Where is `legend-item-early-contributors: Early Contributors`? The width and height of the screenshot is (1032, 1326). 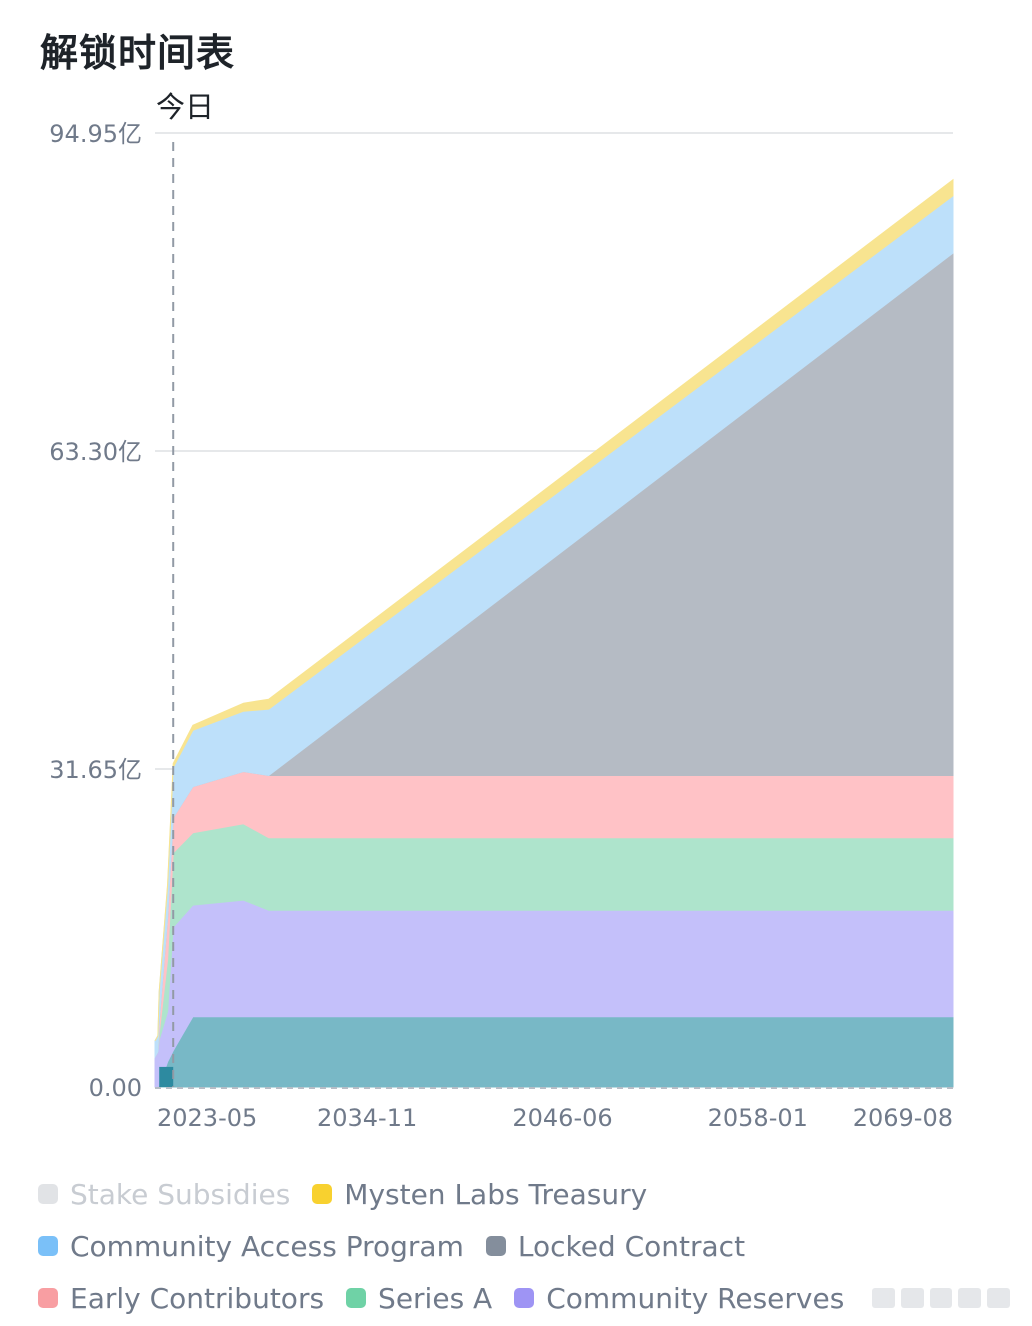 legend-item-early-contributors: Early Contributors is located at coordinates (181, 1298).